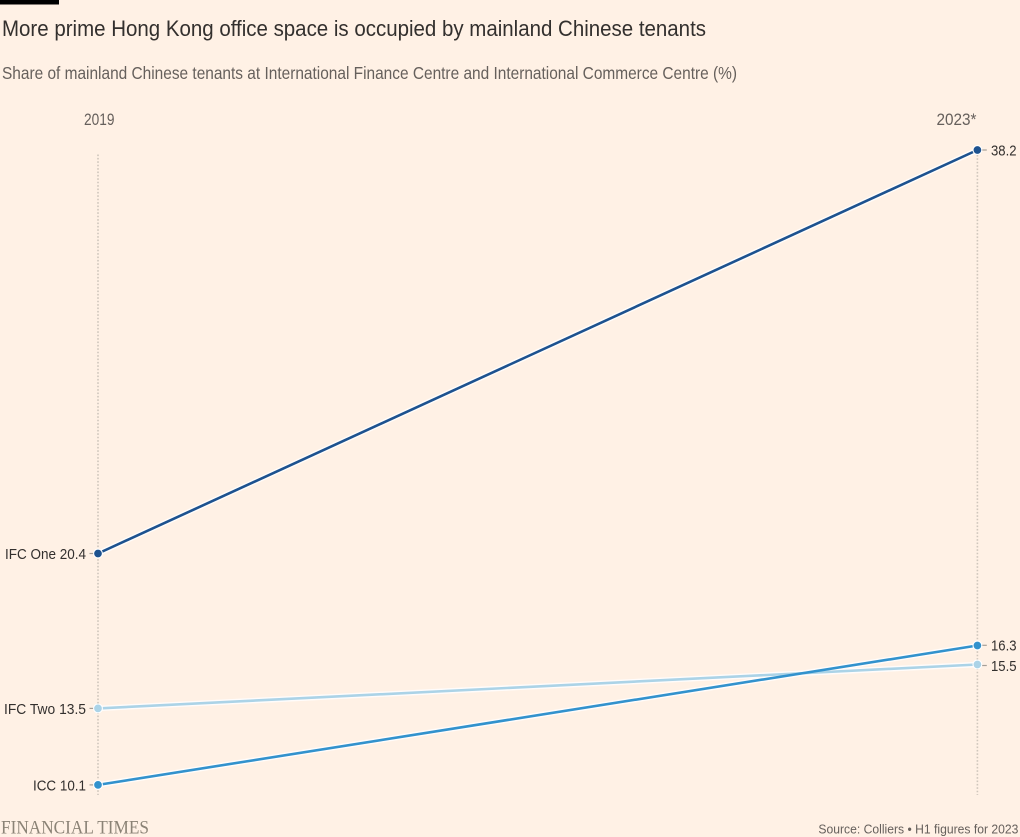  I want to click on svg-text: IFC One 20.4, so click(45, 554).